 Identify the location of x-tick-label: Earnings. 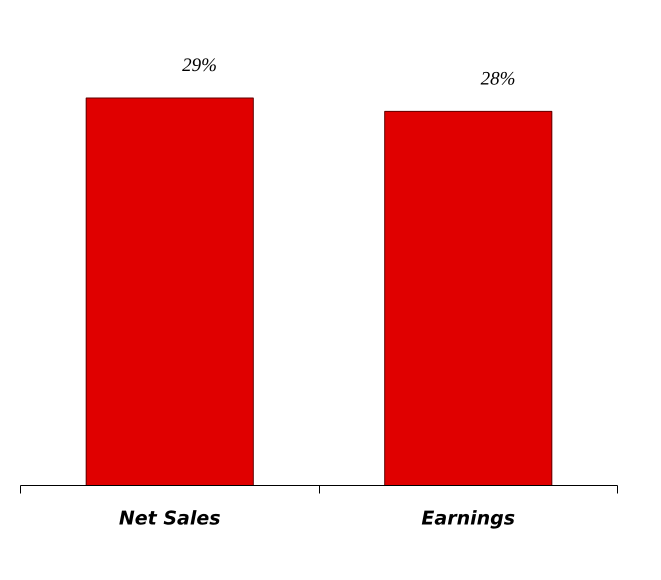
(468, 519).